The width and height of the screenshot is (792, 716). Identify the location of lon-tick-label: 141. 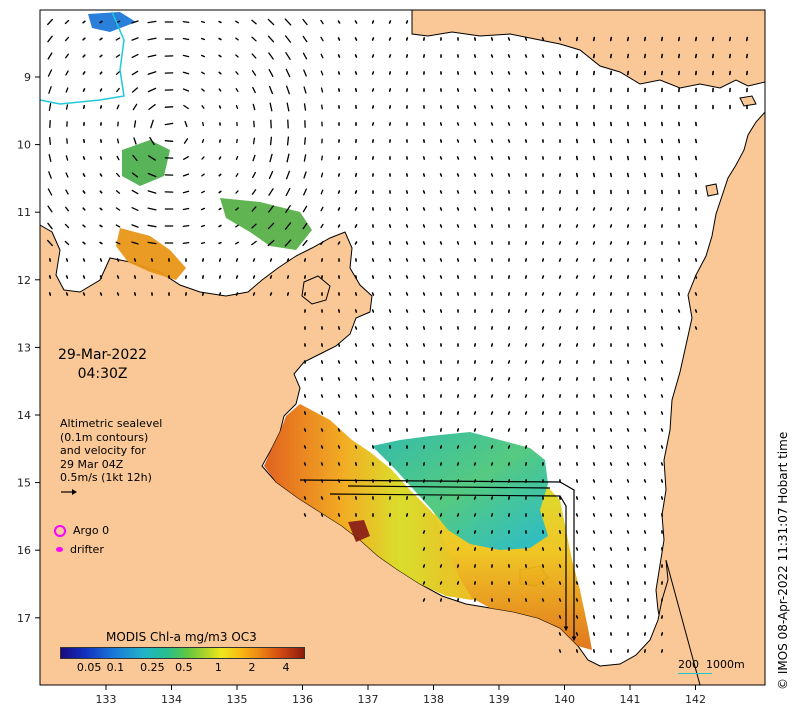
(630, 699).